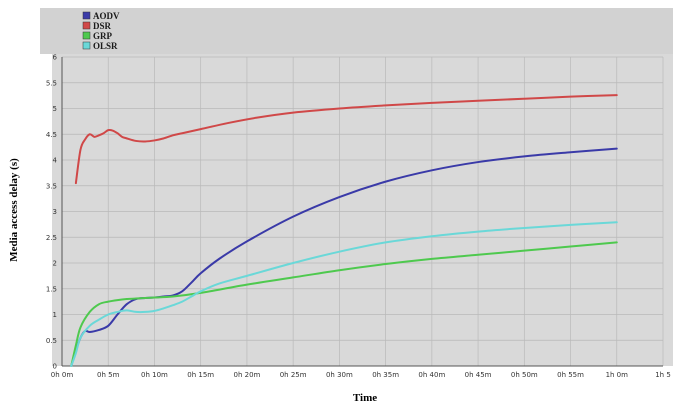 This screenshot has height=407, width=673. Describe the element at coordinates (570, 375) in the screenshot. I see `x-tick-label: 0h 55m` at that location.